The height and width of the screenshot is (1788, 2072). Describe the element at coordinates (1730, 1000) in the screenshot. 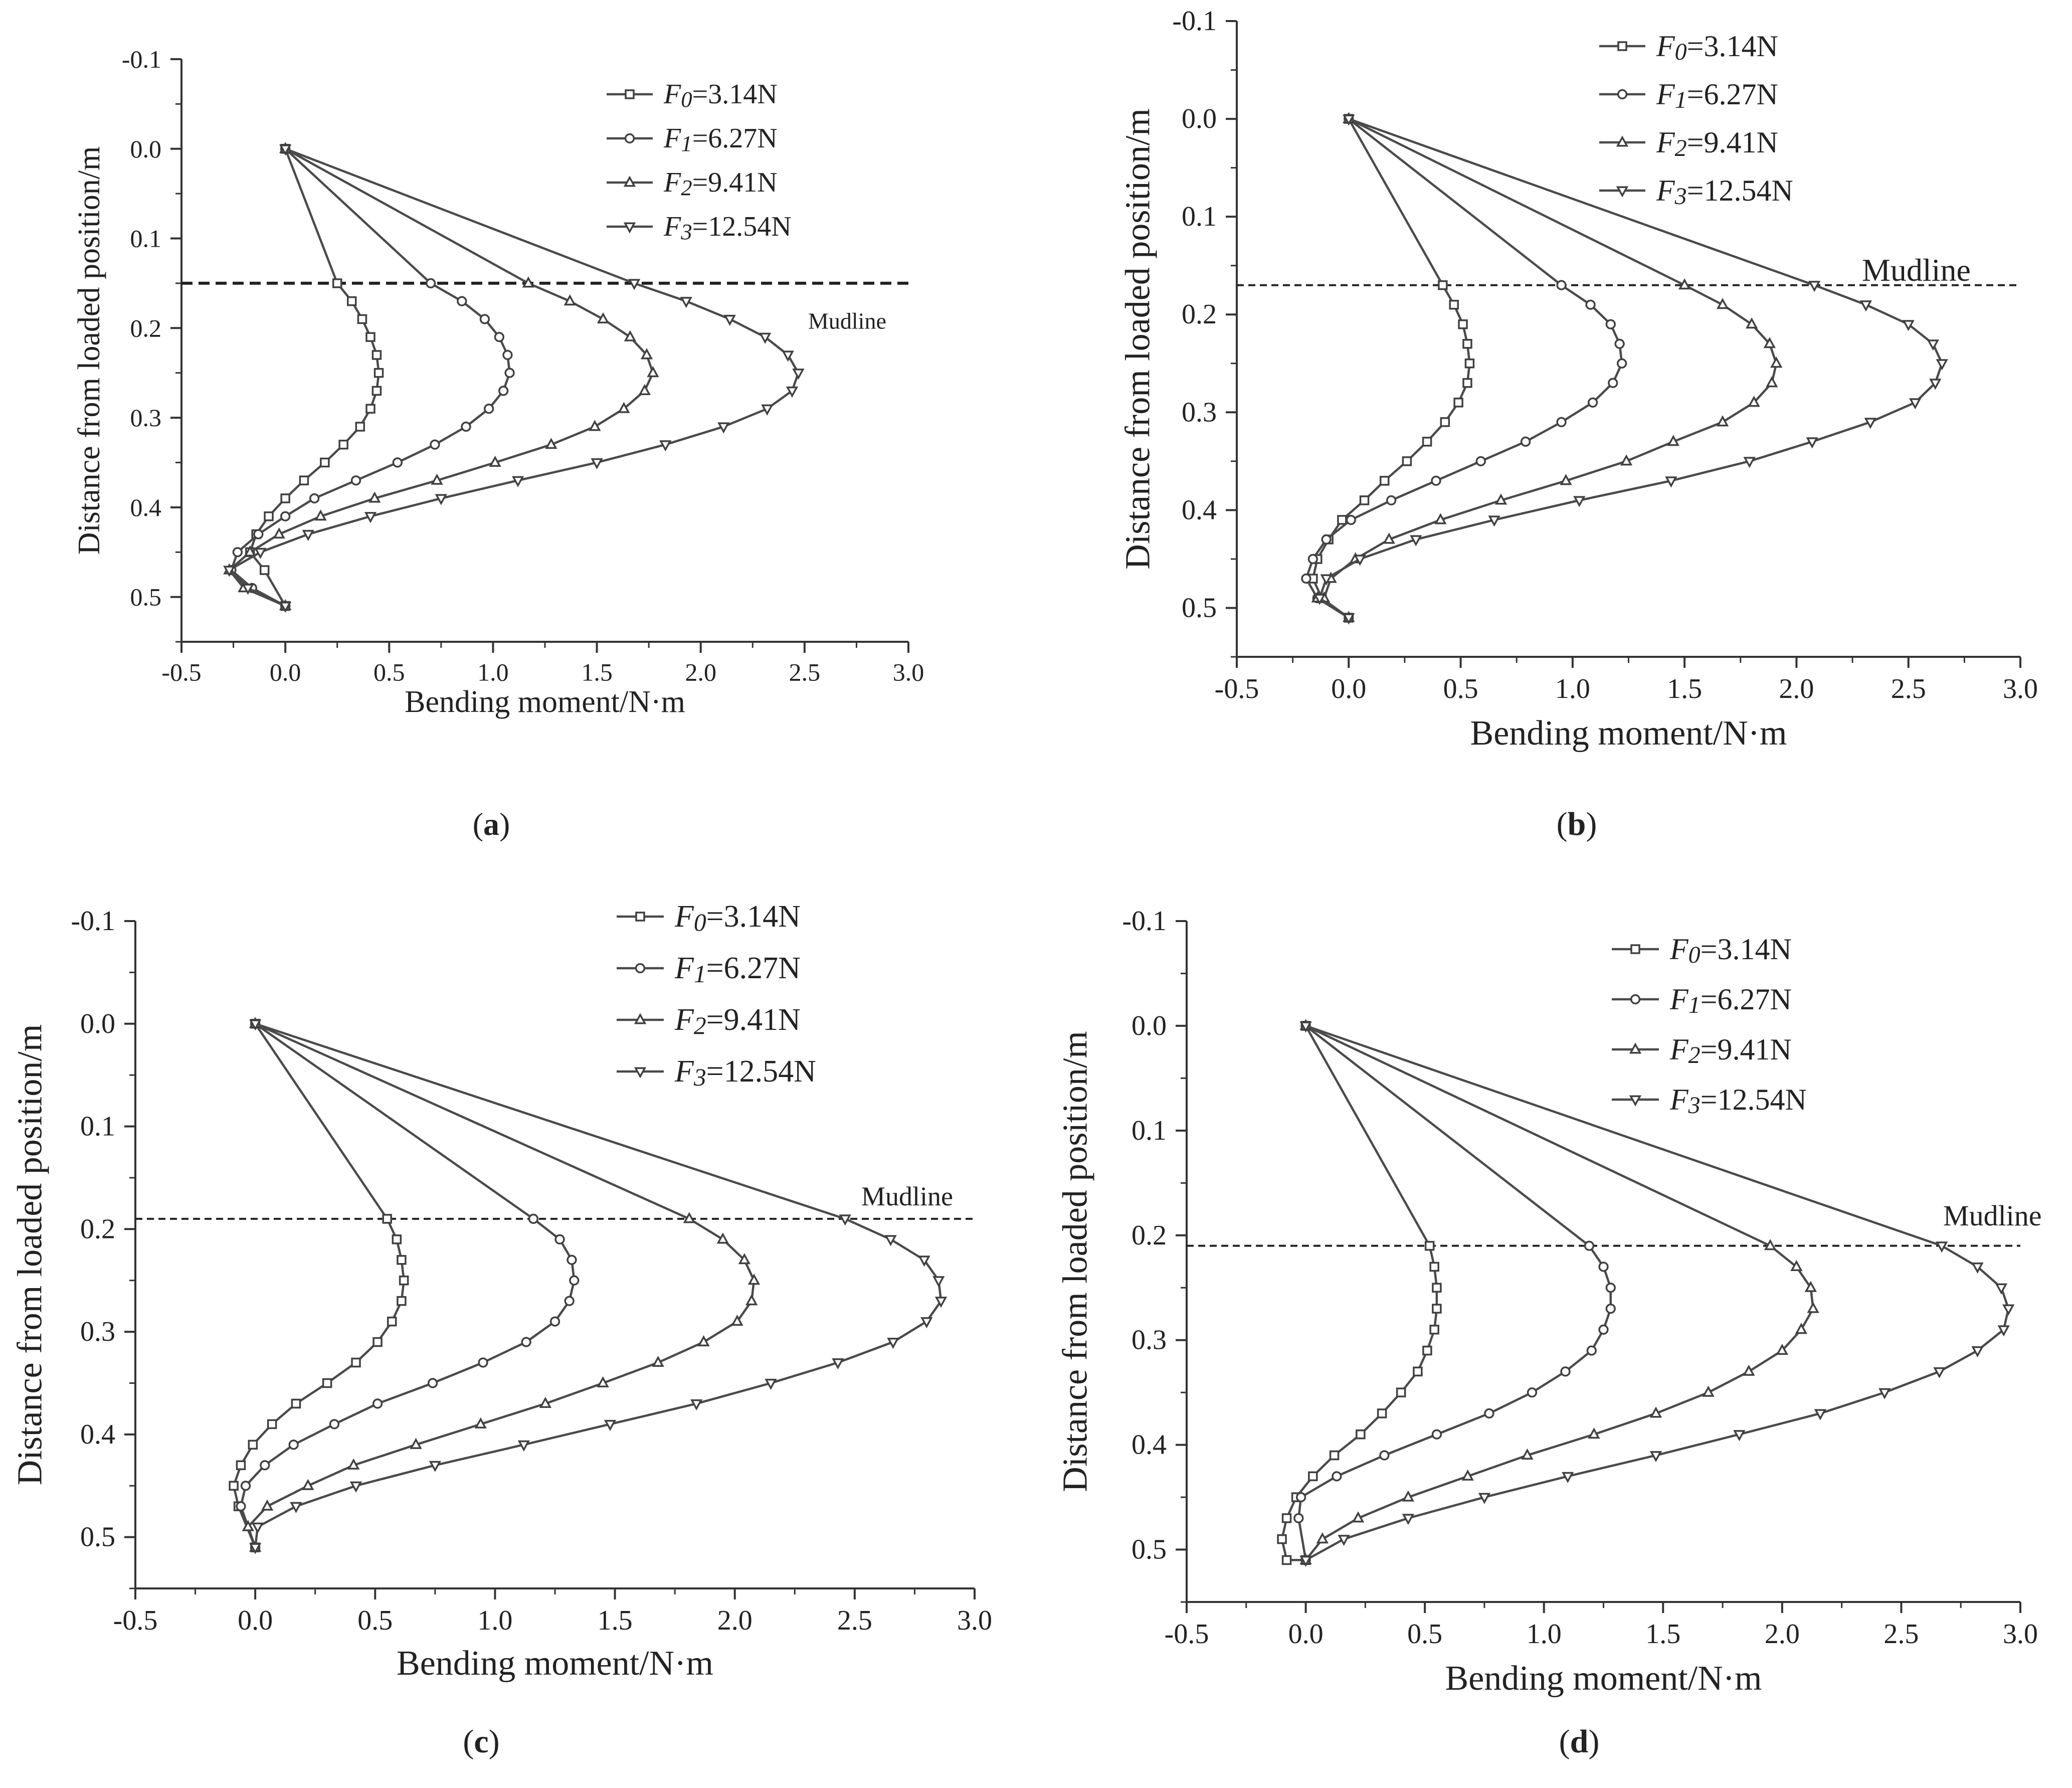

I see `legend-label: F1=6.27N` at that location.